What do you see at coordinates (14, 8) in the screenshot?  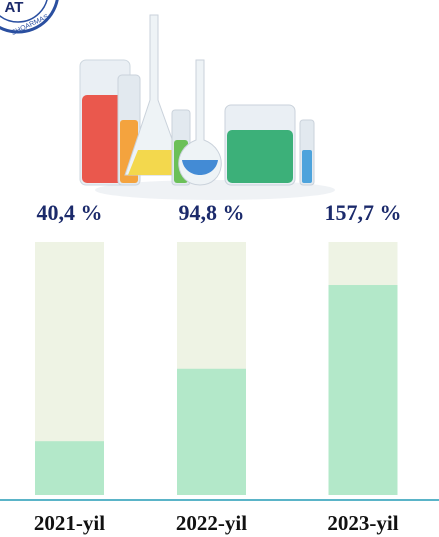 I see `logo-text: AT` at bounding box center [14, 8].